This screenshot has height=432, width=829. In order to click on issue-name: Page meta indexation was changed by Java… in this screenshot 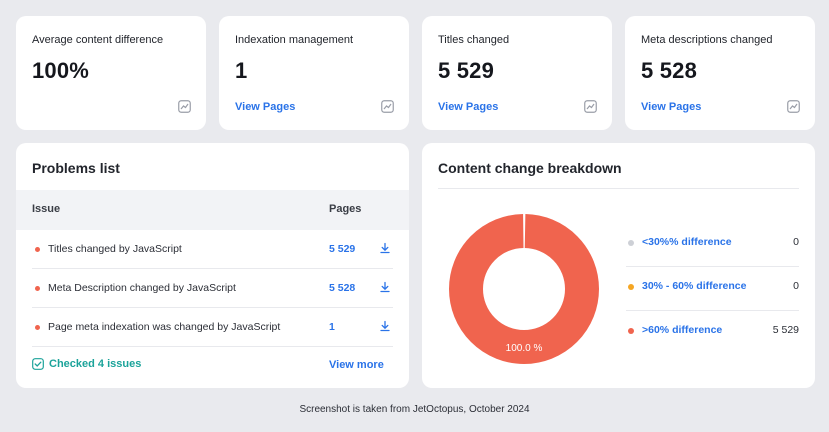, I will do `click(164, 327)`.